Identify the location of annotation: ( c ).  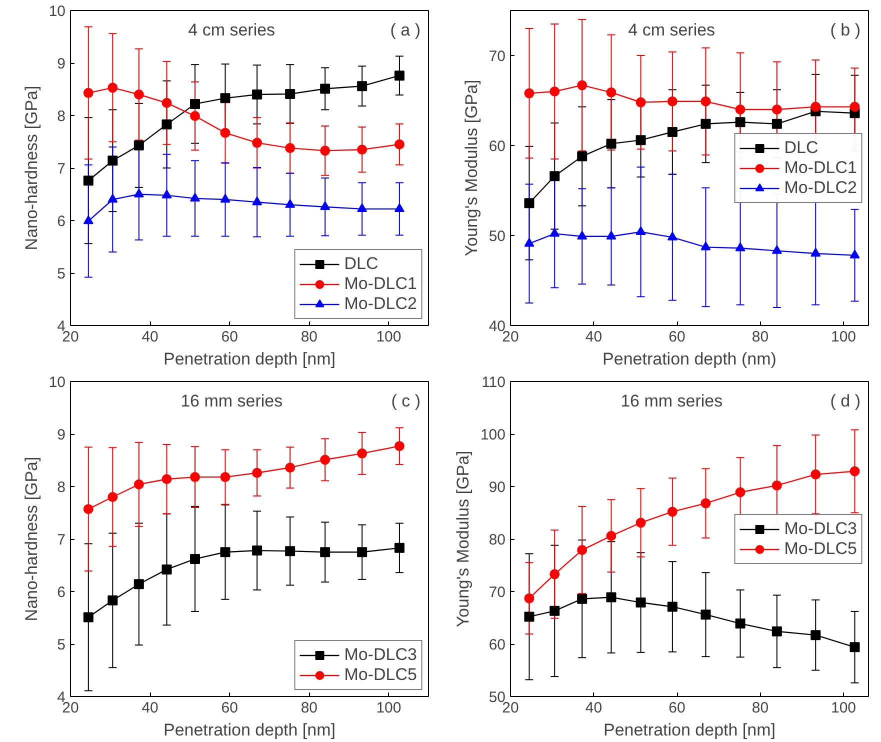
(406, 401).